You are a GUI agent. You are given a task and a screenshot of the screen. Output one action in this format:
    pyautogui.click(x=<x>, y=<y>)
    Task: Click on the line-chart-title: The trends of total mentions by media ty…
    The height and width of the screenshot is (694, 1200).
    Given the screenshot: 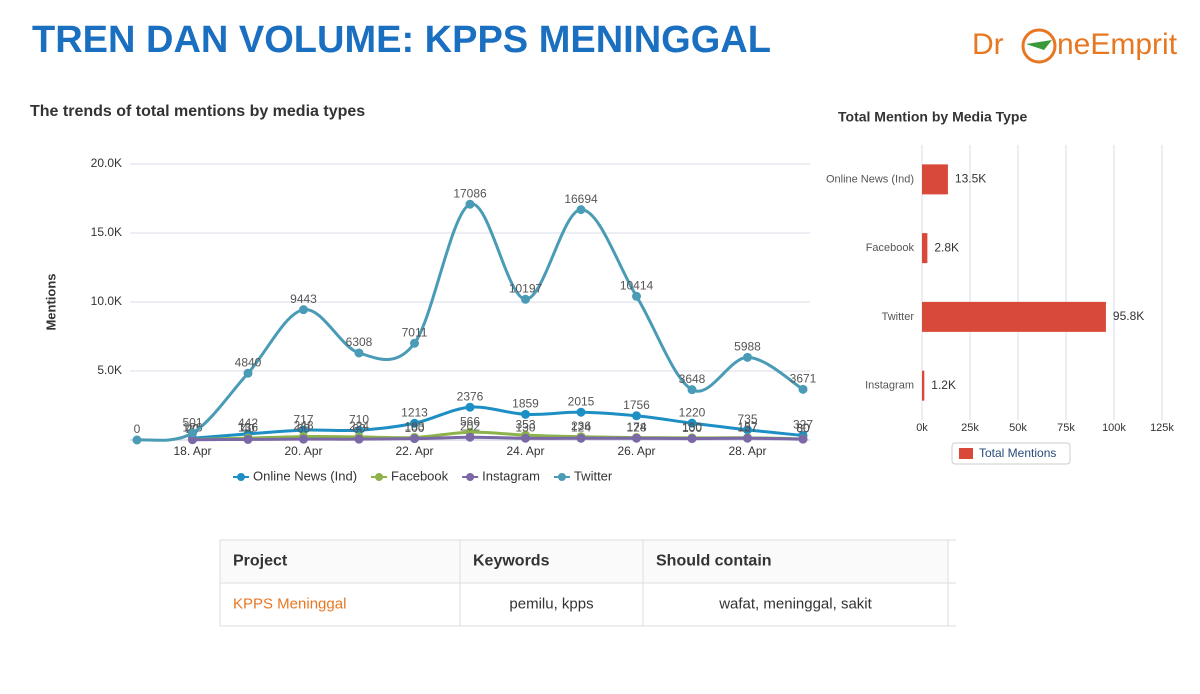 What is the action you would take?
    pyautogui.click(x=197, y=111)
    